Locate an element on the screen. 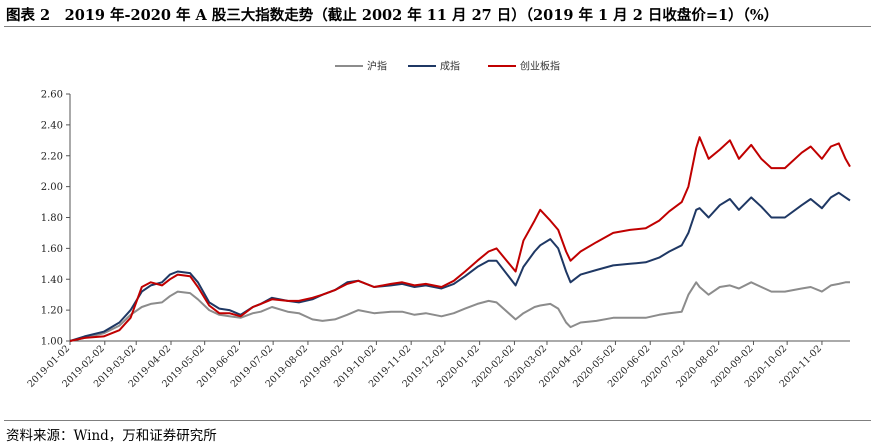 This screenshot has height=448, width=877. source-note: 资料来源：Wind，万和证券研究所 is located at coordinates (111, 436).